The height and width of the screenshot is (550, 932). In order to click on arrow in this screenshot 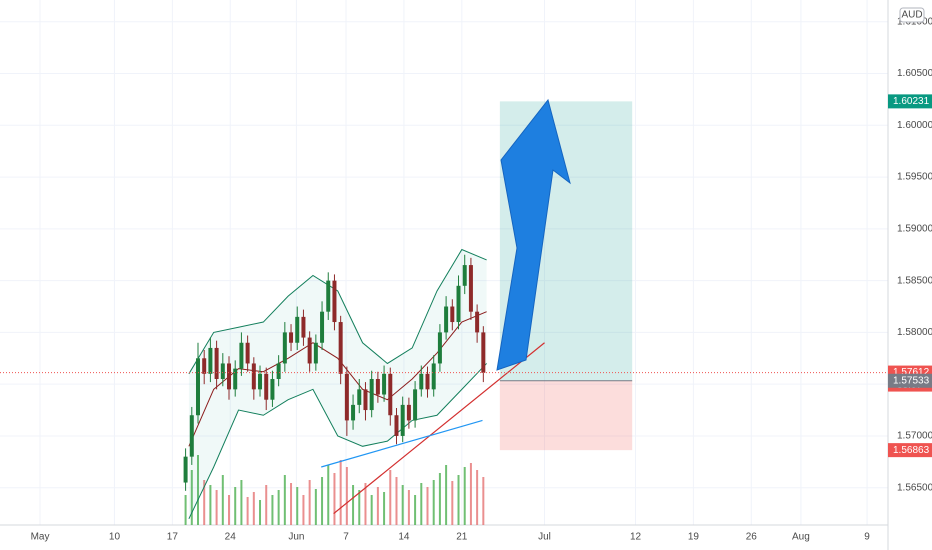, I will do `click(533, 234)`.